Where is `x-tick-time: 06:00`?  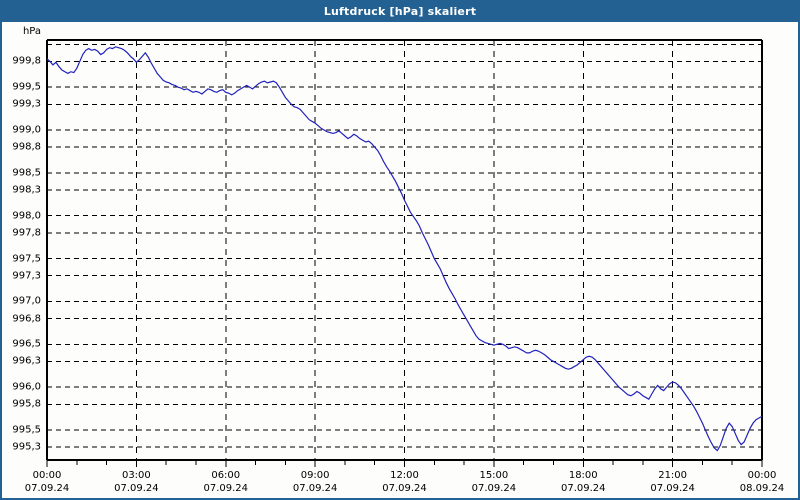
x-tick-time: 06:00 is located at coordinates (226, 475).